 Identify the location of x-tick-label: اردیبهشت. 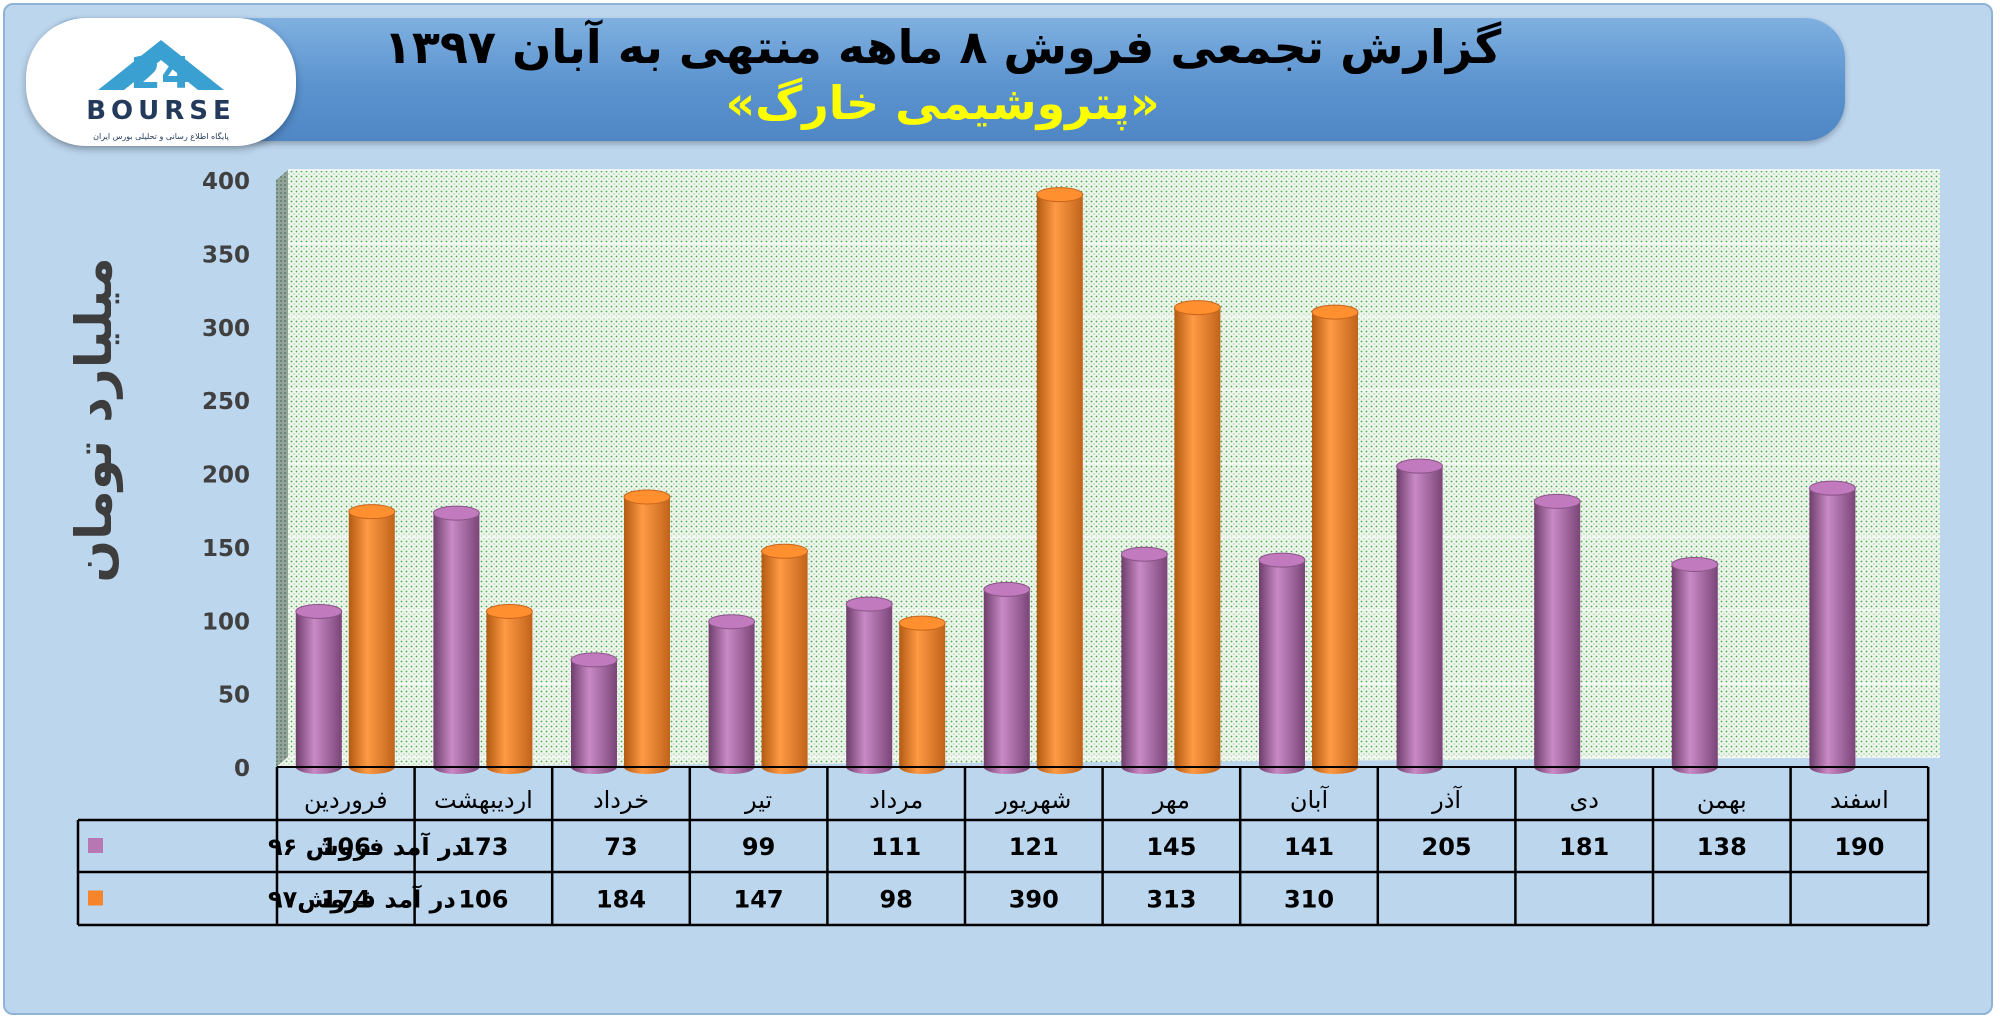
(483, 800).